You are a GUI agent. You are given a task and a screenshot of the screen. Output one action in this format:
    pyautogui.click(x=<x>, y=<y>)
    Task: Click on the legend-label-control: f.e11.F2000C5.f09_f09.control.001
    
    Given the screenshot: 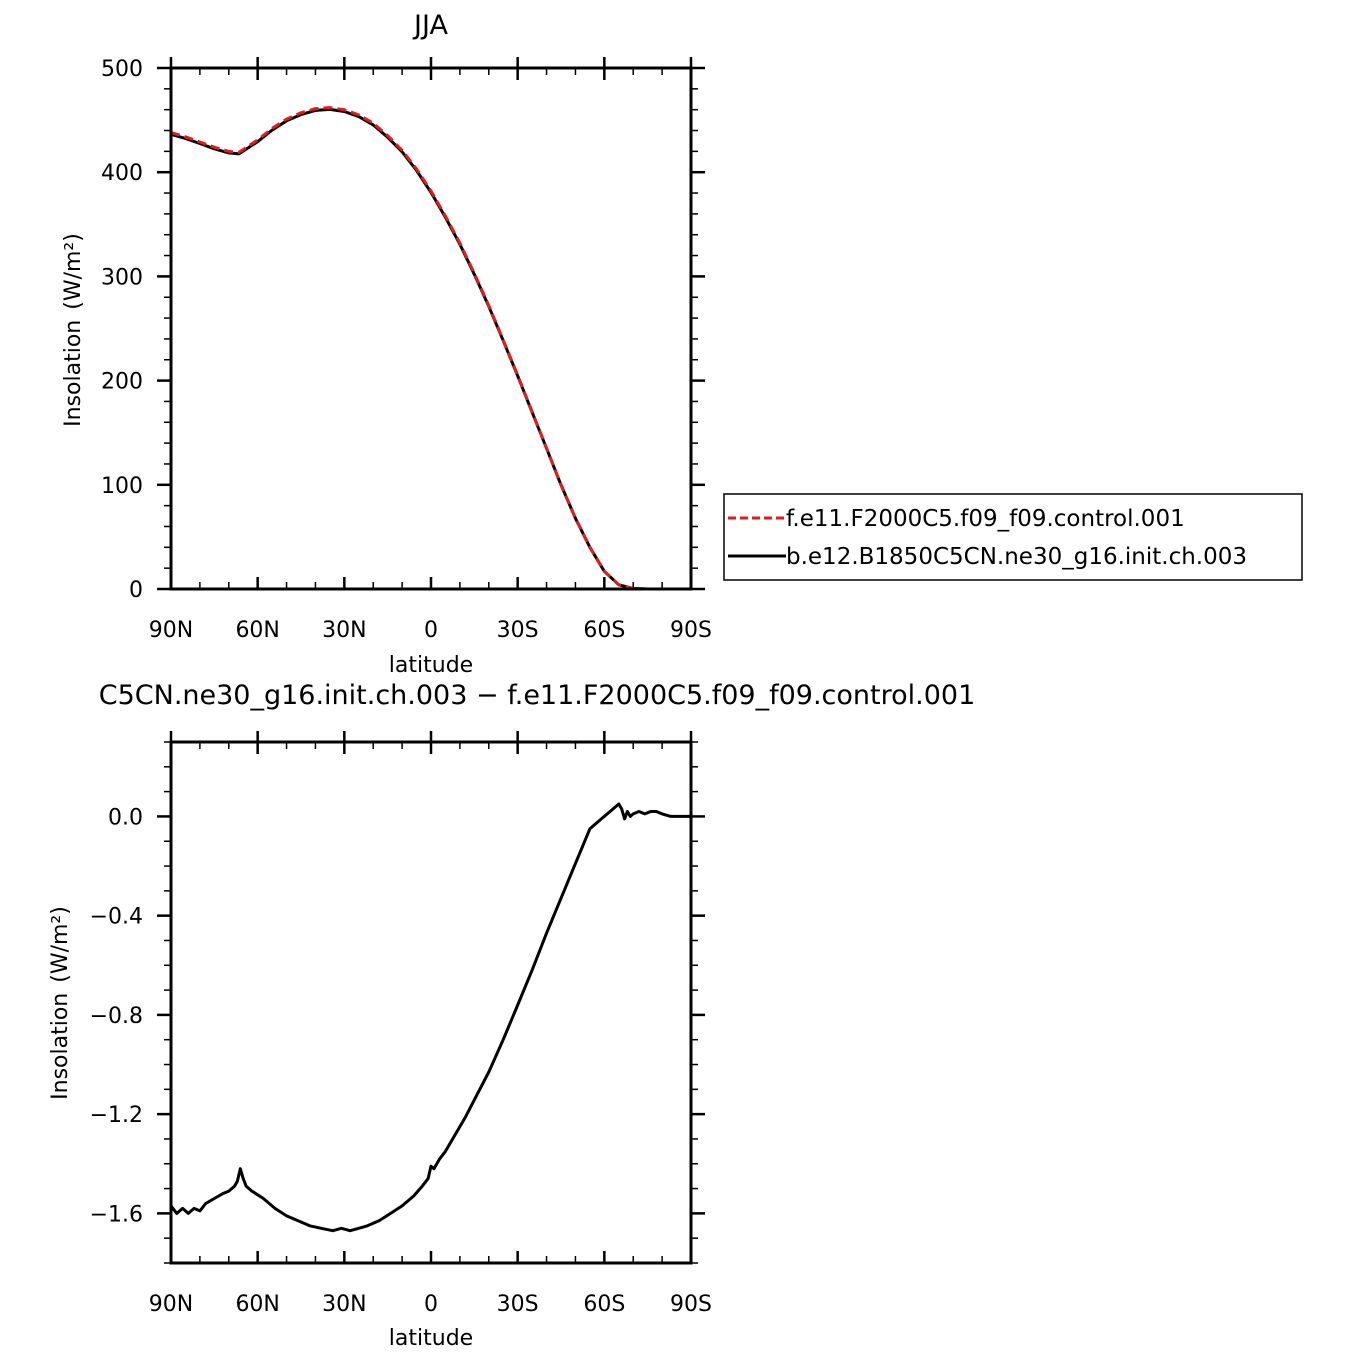 What is the action you would take?
    pyautogui.click(x=985, y=519)
    